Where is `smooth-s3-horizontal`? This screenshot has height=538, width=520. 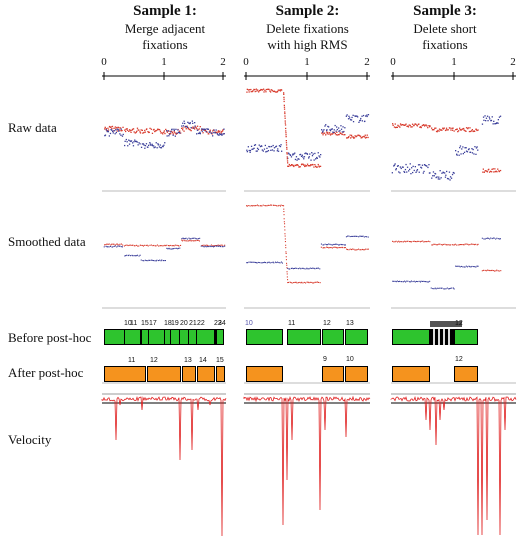
smooth-s3-horizontal is located at coordinates (447, 256).